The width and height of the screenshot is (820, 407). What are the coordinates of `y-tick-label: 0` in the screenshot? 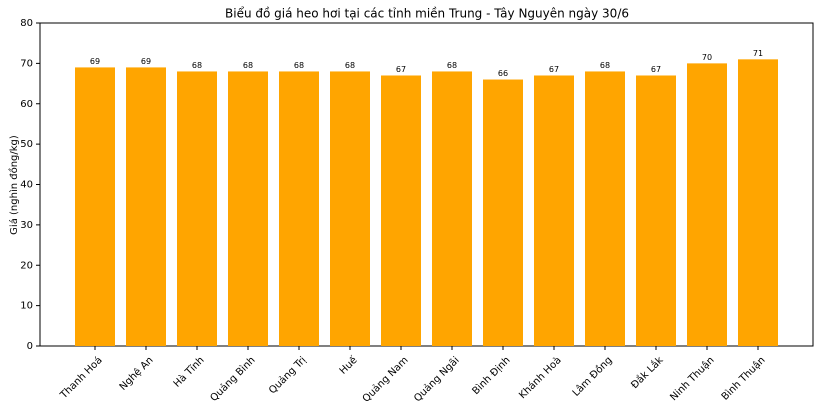 It's located at (30, 346).